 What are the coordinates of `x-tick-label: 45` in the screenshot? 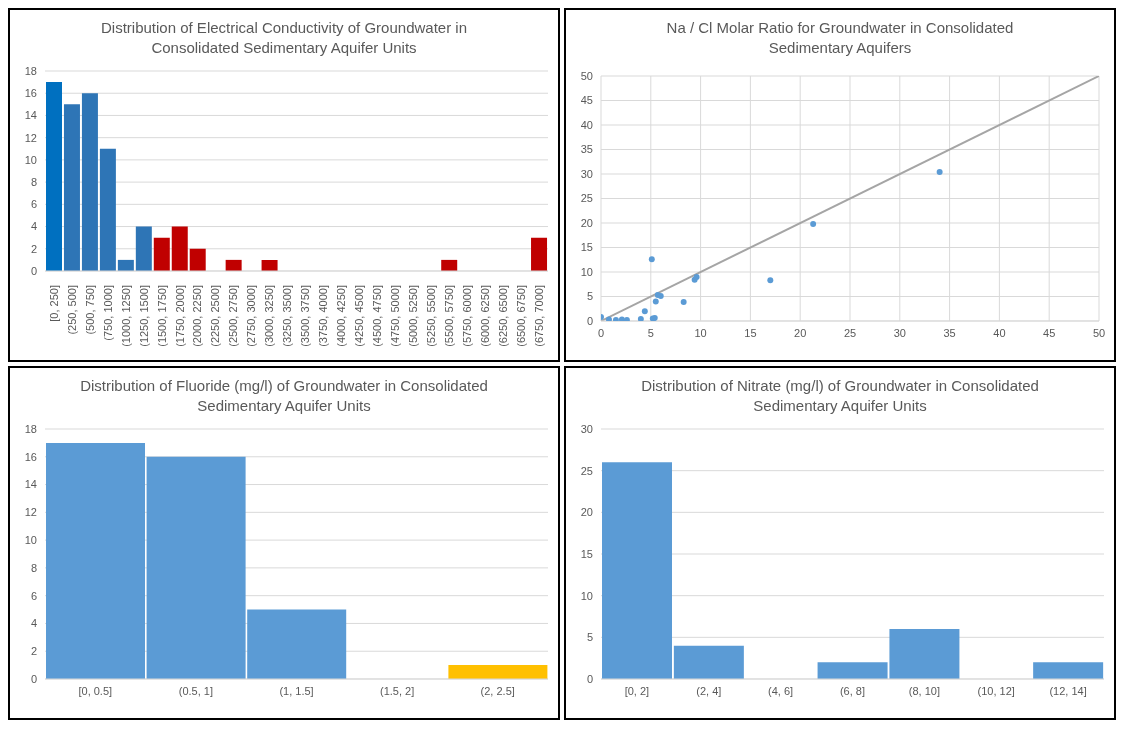 It's located at (1049, 332).